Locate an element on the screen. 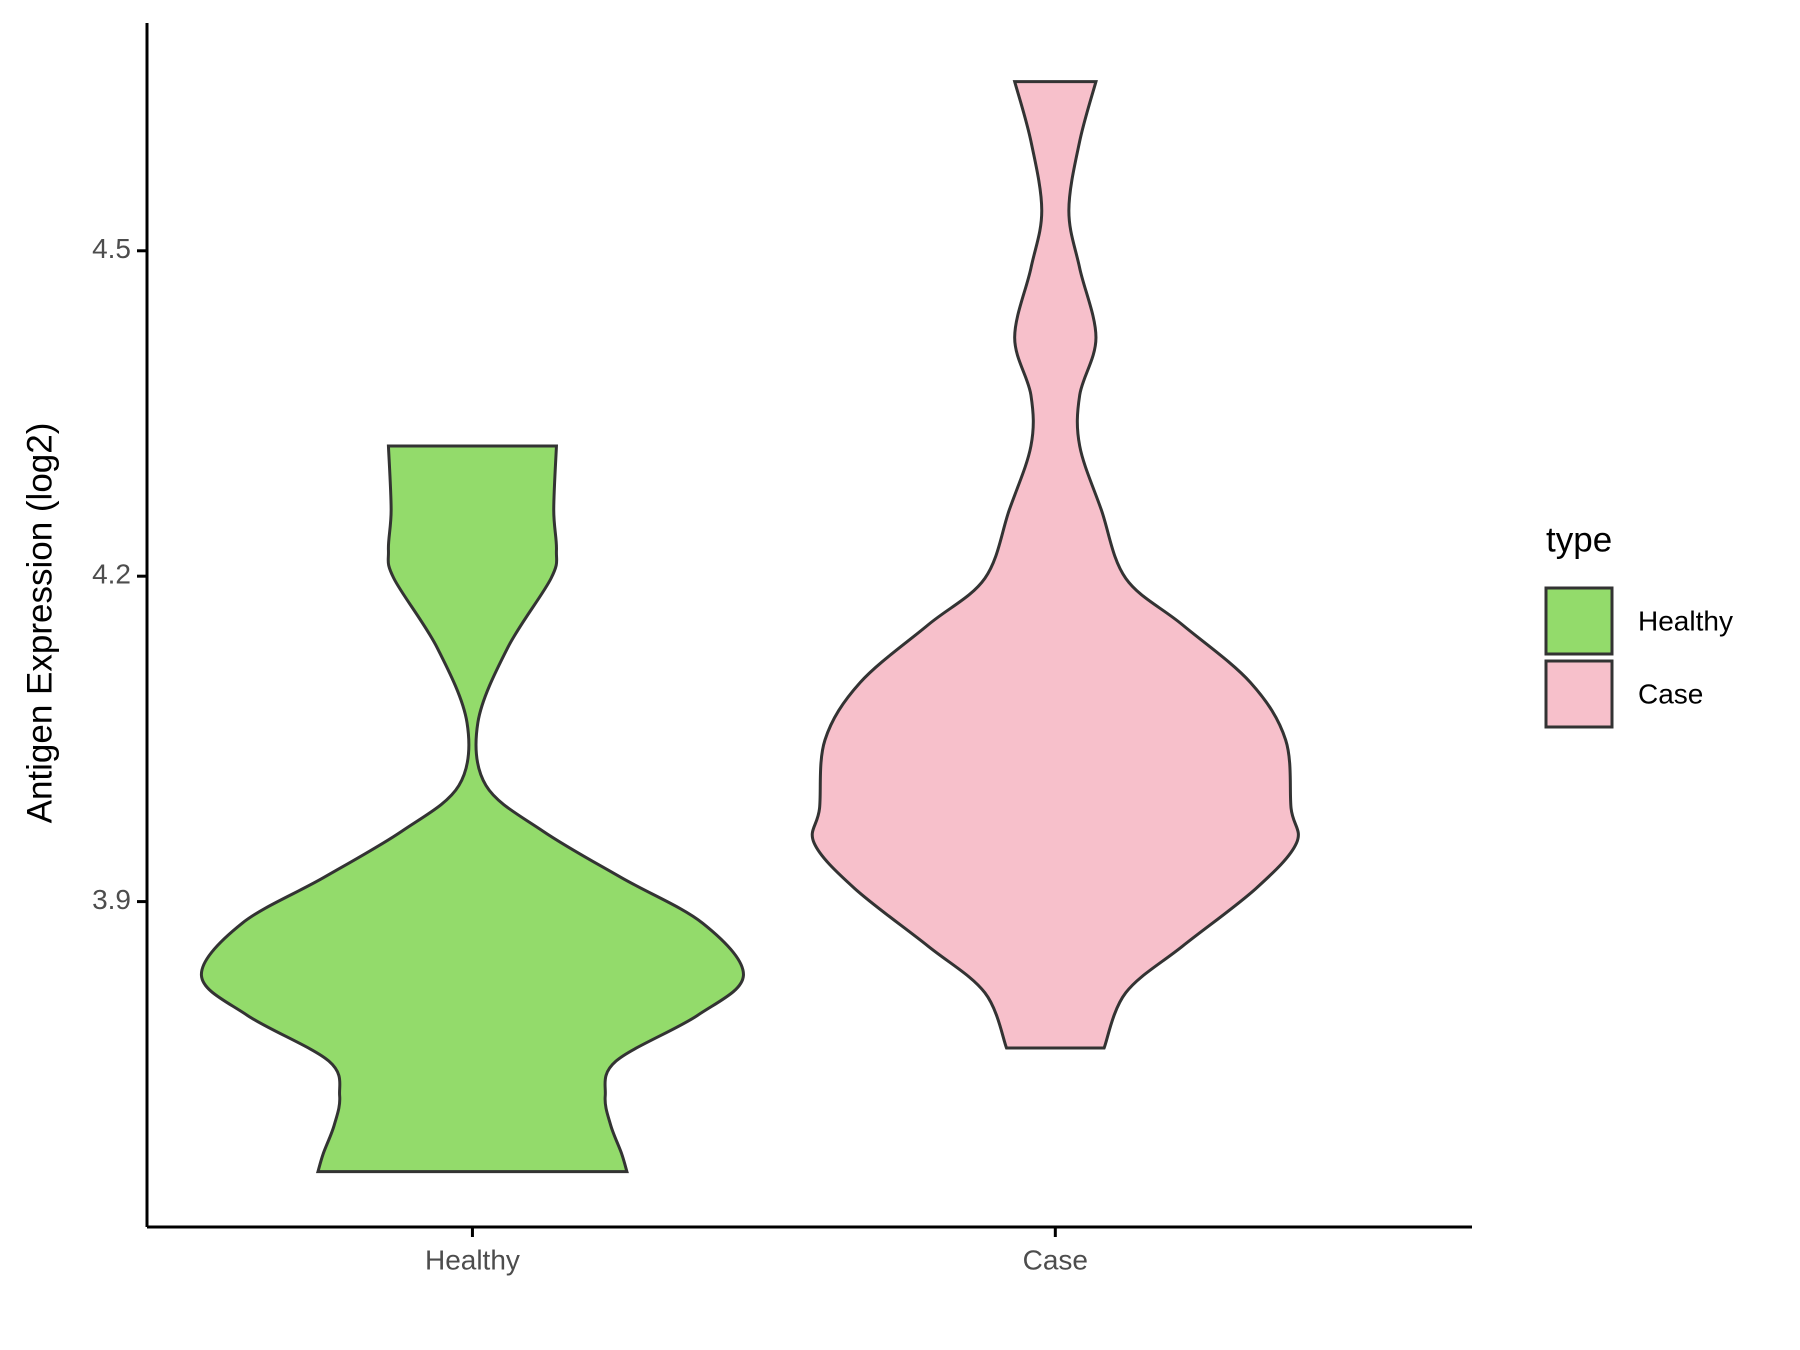  x-tick-label: Case is located at coordinates (1055, 1259).